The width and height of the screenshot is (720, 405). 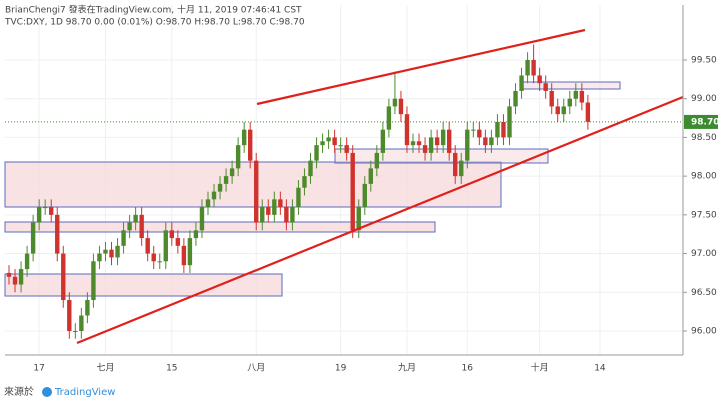 I want to click on x-tick-label: 16, so click(x=468, y=369).